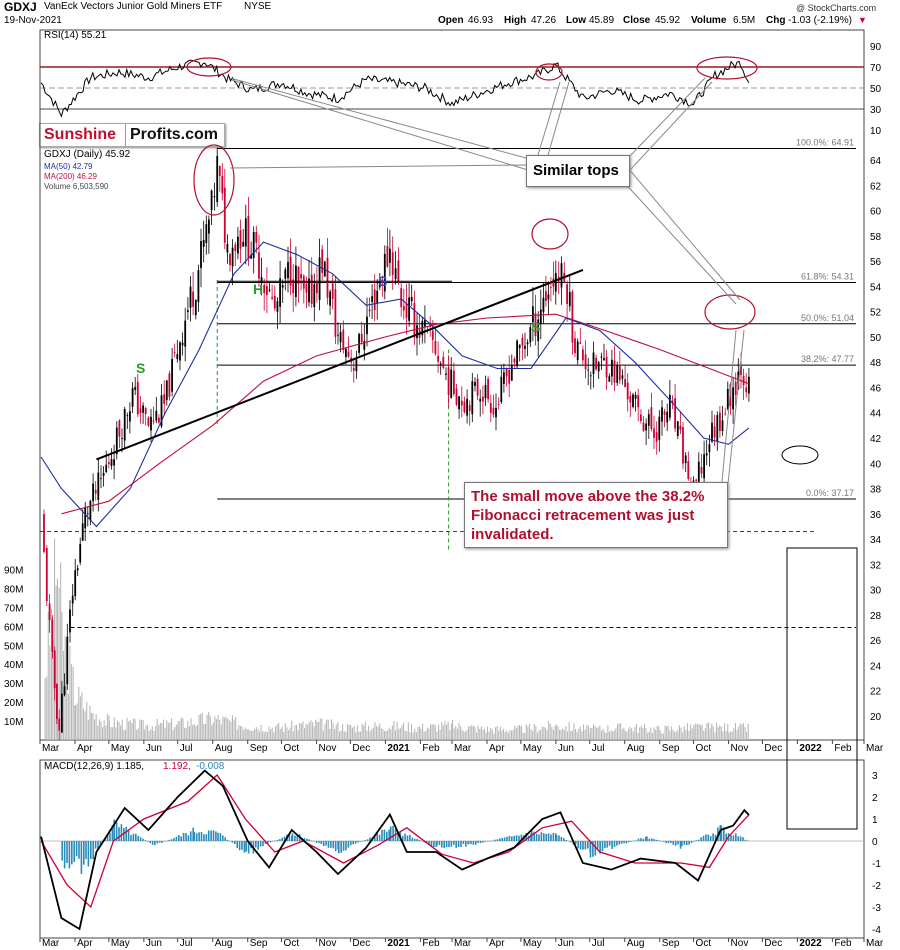  I want to click on macd-x-tick-label: Jun, so click(566, 943).